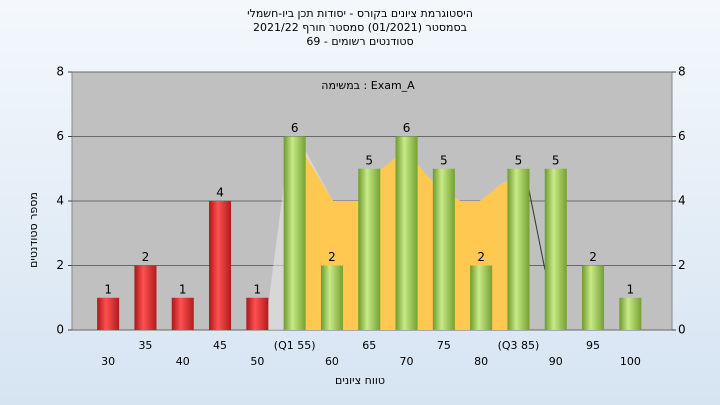 This screenshot has width=720, height=405. What do you see at coordinates (368, 85) in the screenshot?
I see `annotation: במשימה : Exam_A` at bounding box center [368, 85].